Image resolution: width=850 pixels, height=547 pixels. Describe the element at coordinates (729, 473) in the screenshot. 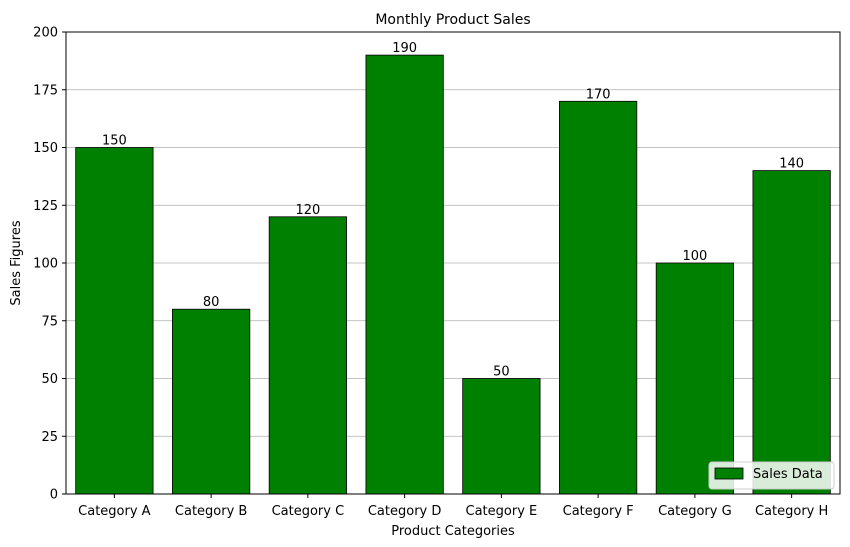

I see `legend-swatch` at that location.